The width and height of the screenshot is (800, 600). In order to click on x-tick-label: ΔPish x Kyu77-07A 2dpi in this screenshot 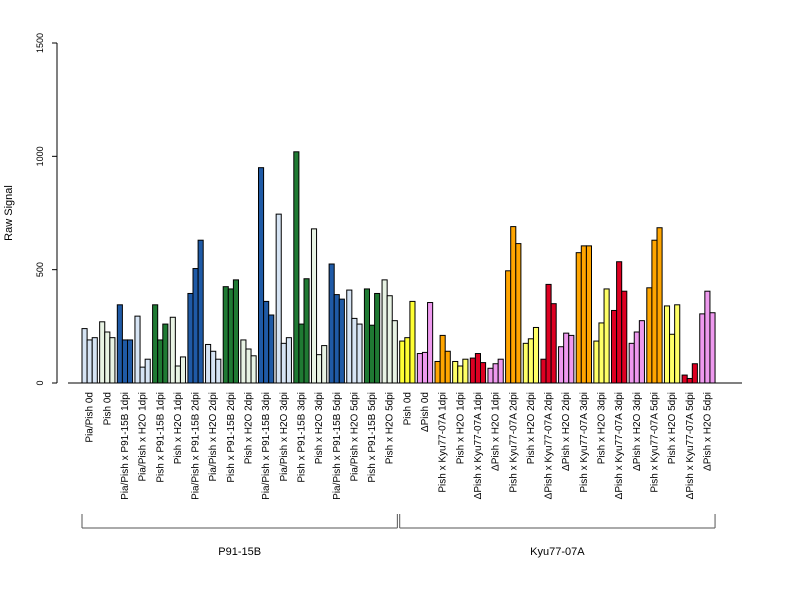, I will do `click(549, 445)`.